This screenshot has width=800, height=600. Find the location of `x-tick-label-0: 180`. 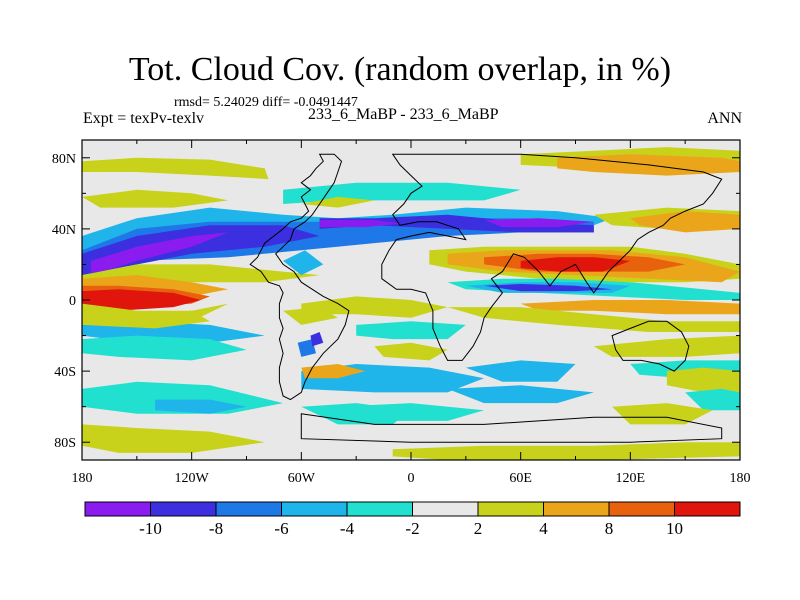

x-tick-label-0: 180 is located at coordinates (82, 478).